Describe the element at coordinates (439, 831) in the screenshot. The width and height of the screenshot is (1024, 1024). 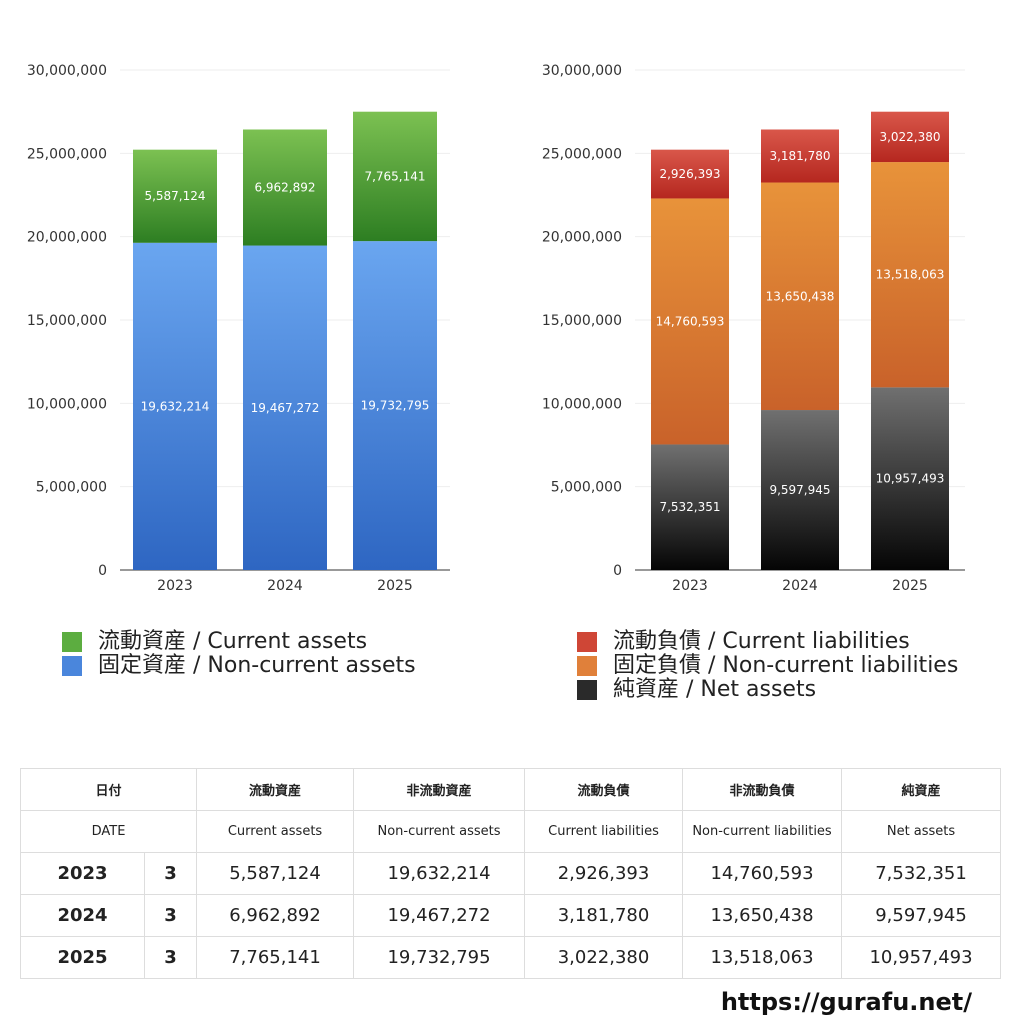
I see `table-header-cell: Non-current assets` at that location.